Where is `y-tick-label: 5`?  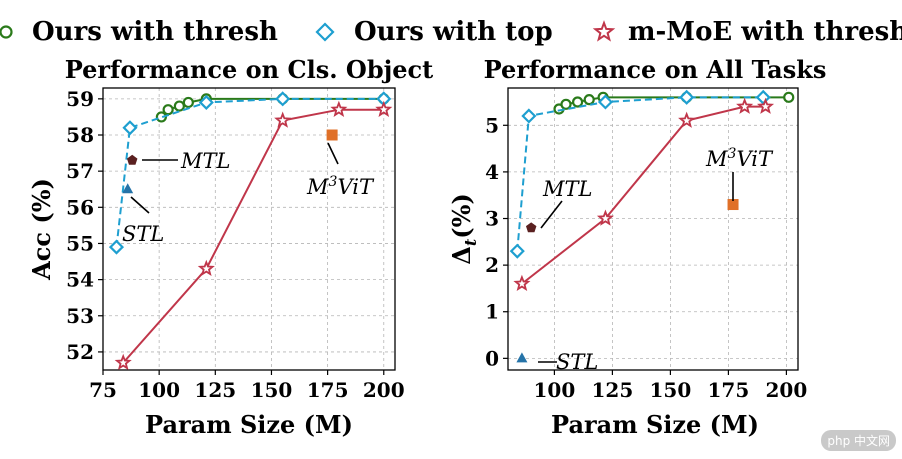
y-tick-label: 5 is located at coordinates (492, 125).